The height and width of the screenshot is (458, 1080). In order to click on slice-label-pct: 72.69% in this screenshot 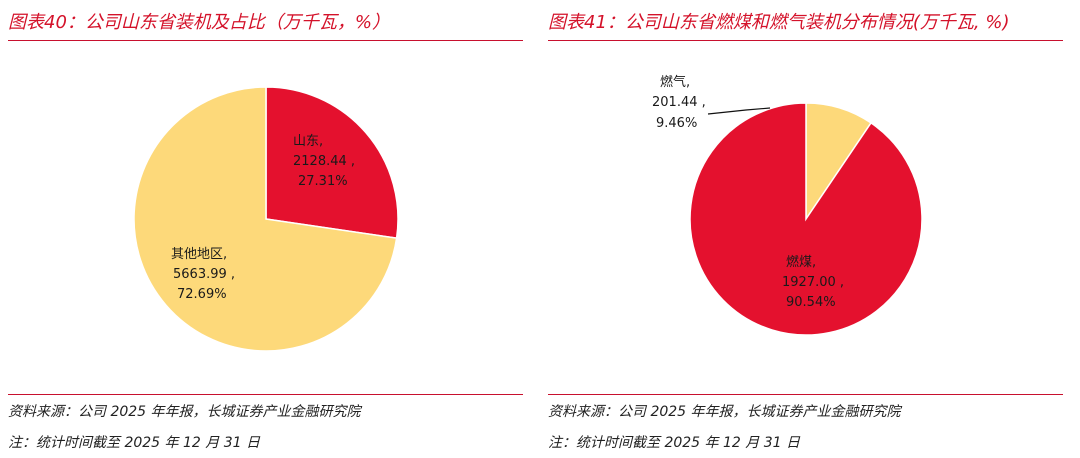, I will do `click(202, 294)`.